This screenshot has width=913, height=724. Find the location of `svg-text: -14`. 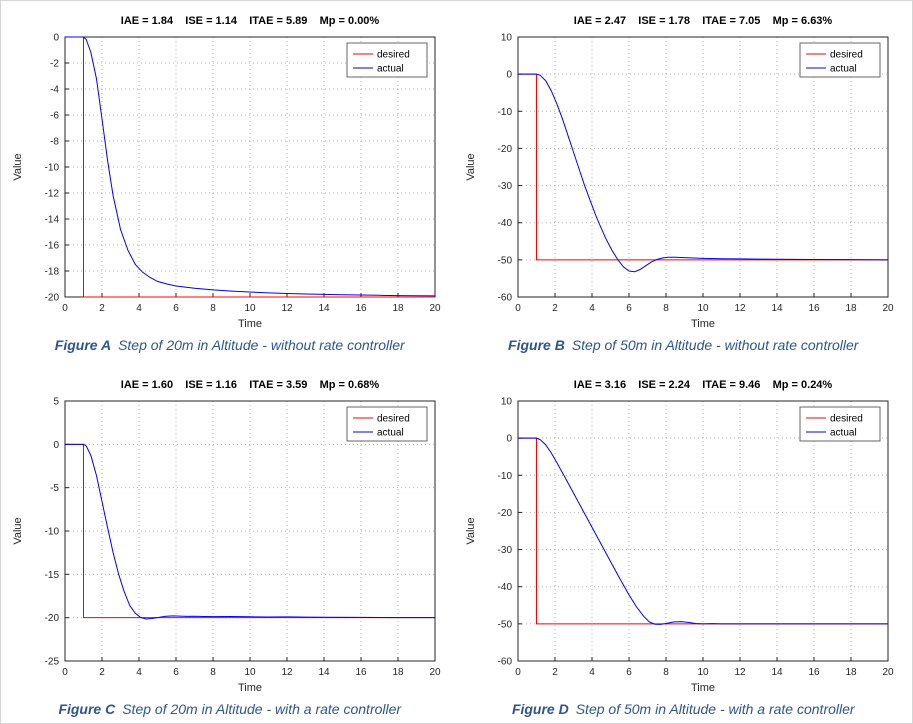

svg-text: -14 is located at coordinates (51, 220).